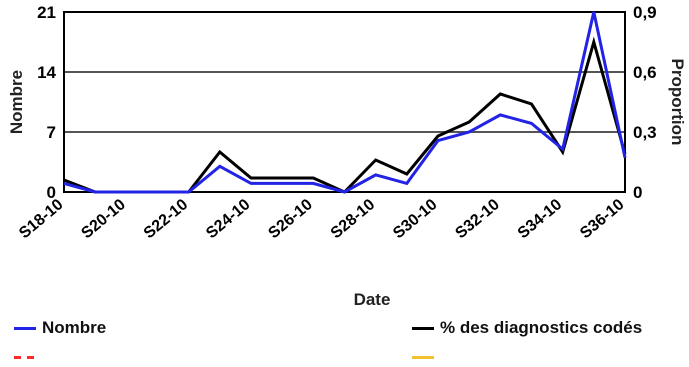 Image resolution: width=689 pixels, height=367 pixels. I want to click on grid-lines, so click(344, 102).